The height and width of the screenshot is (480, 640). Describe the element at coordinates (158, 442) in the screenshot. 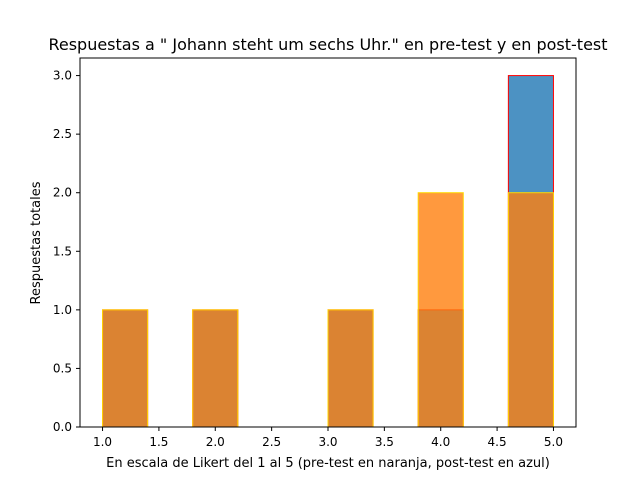

I see `x-tick-label: 1.5` at that location.